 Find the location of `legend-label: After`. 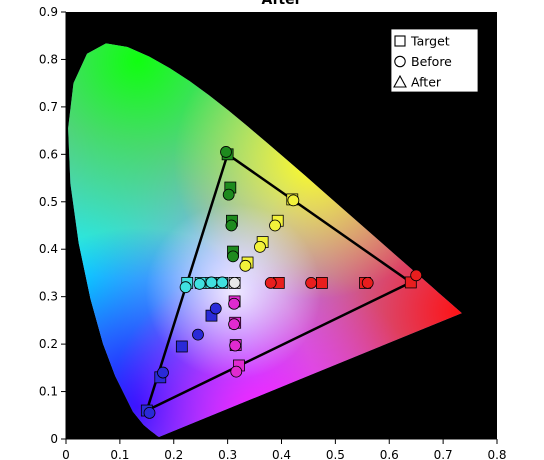

legend-label: After is located at coordinates (426, 82).